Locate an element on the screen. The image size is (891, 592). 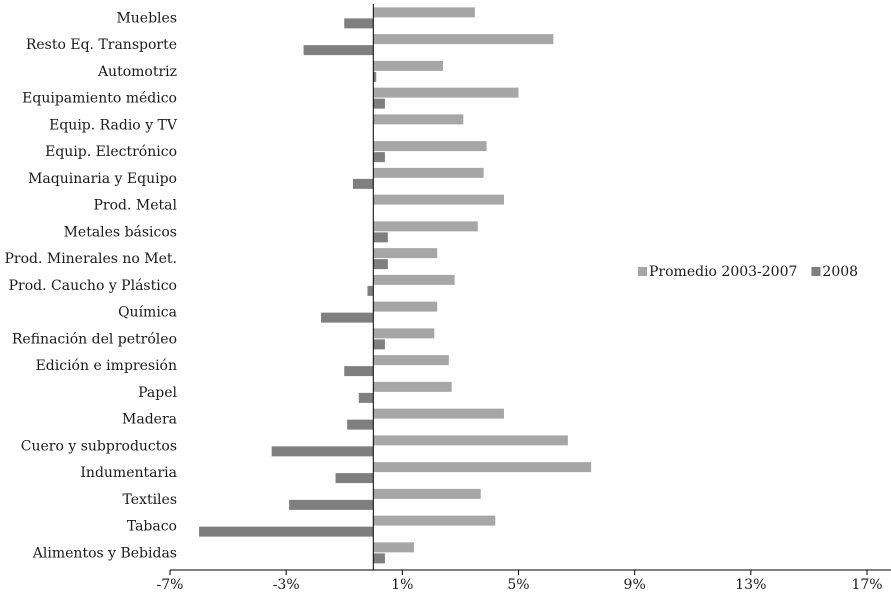
legend: Promedio 2003-2007 2008 is located at coordinates (748, 272).